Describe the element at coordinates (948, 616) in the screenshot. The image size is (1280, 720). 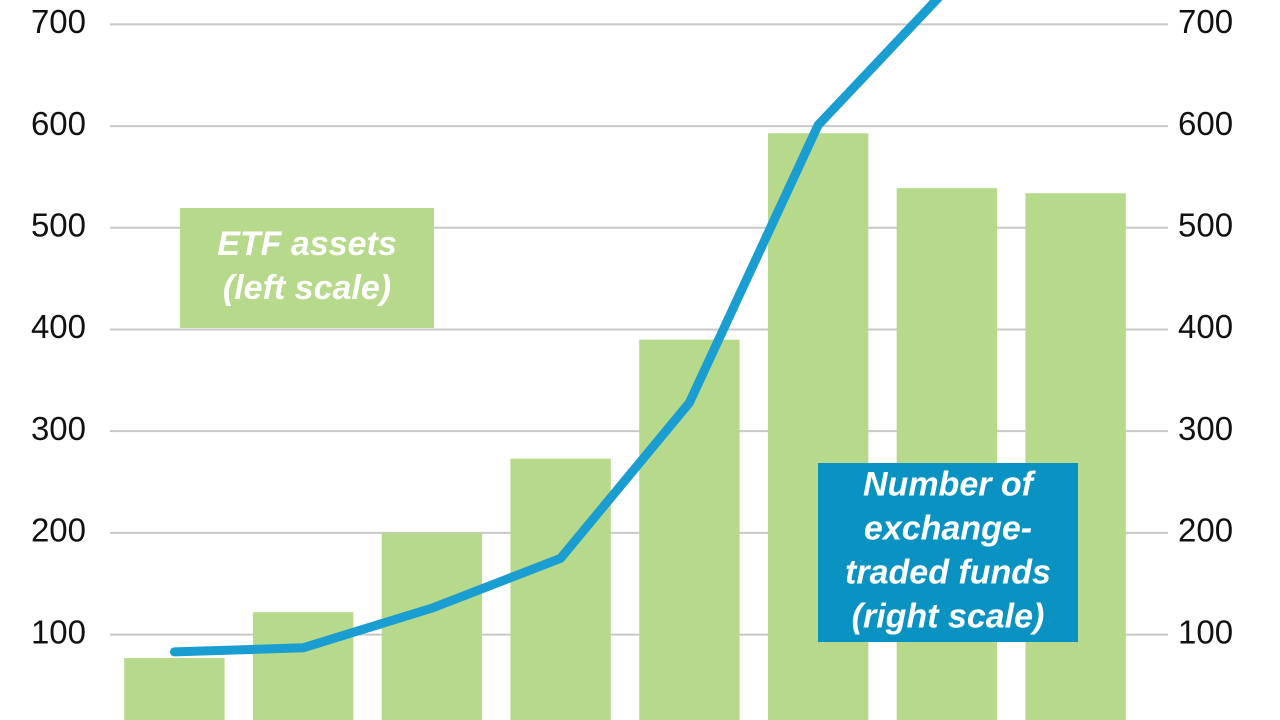
I see `annotation-text: (right scale)` at that location.